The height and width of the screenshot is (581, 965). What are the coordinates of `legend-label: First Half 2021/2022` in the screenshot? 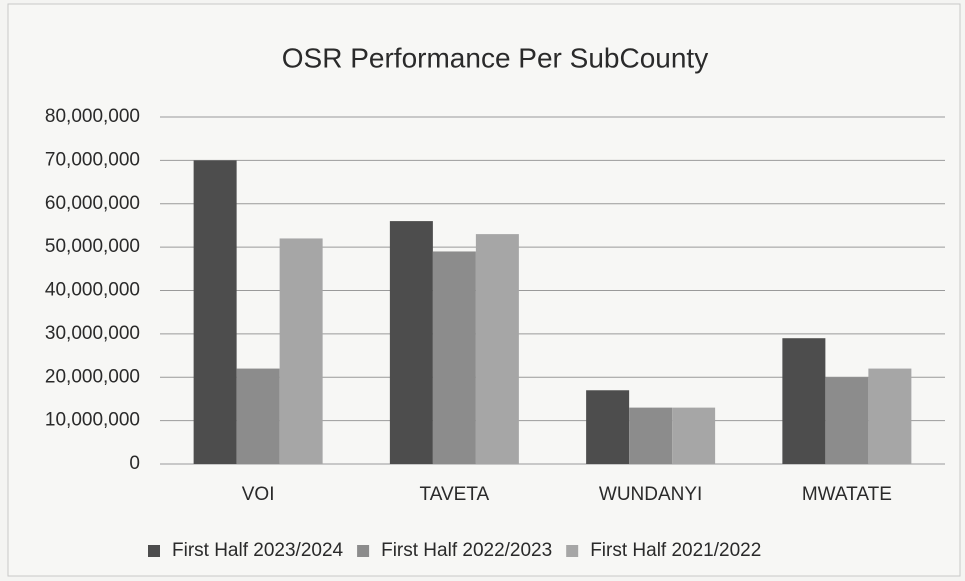 It's located at (675, 550).